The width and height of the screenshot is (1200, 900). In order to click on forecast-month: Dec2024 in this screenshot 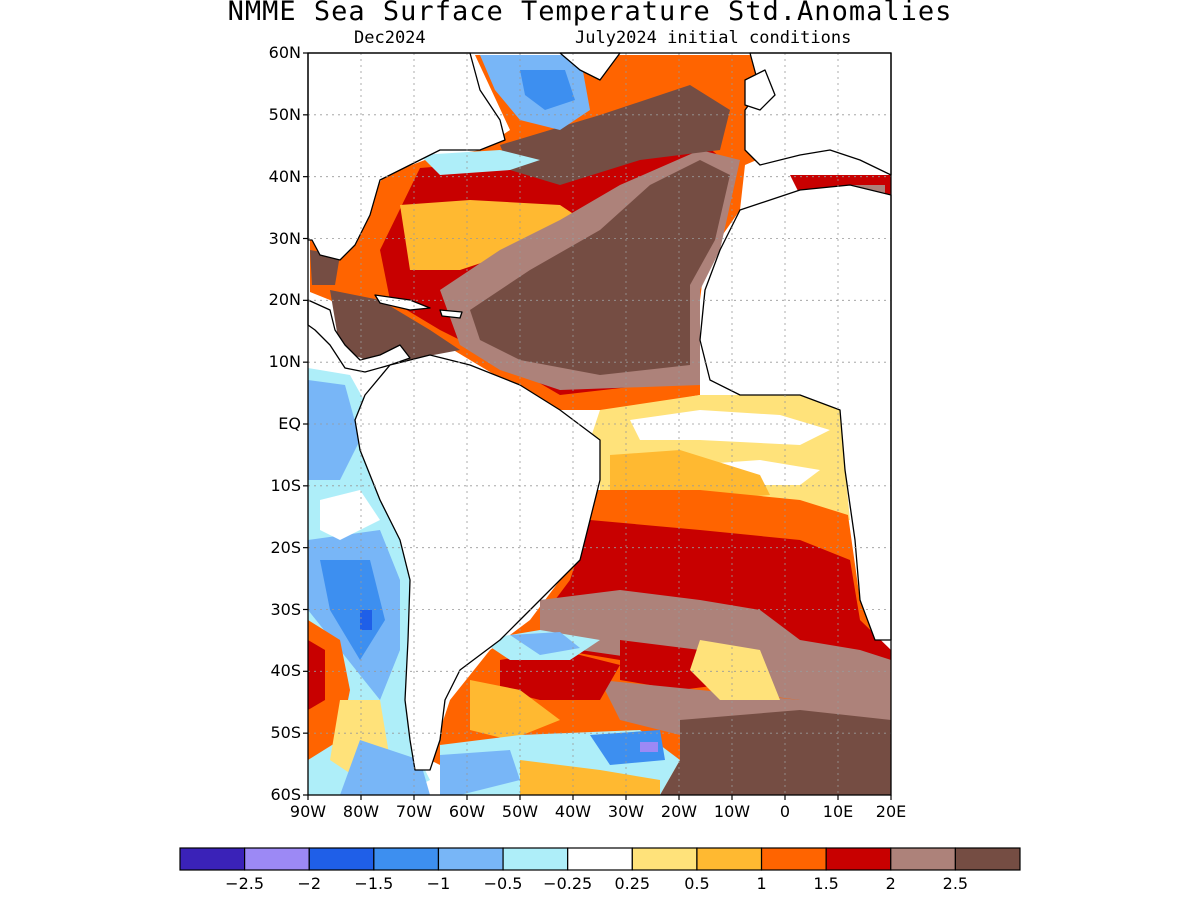, I will do `click(390, 38)`.